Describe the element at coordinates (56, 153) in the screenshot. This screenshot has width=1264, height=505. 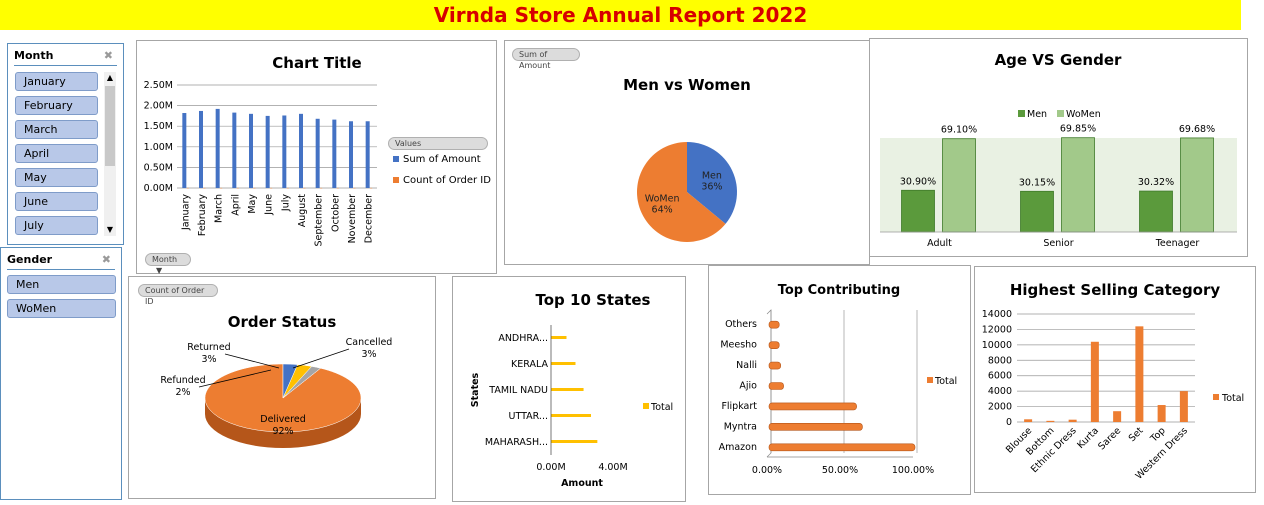
I see `slicer-item-april: April` at that location.